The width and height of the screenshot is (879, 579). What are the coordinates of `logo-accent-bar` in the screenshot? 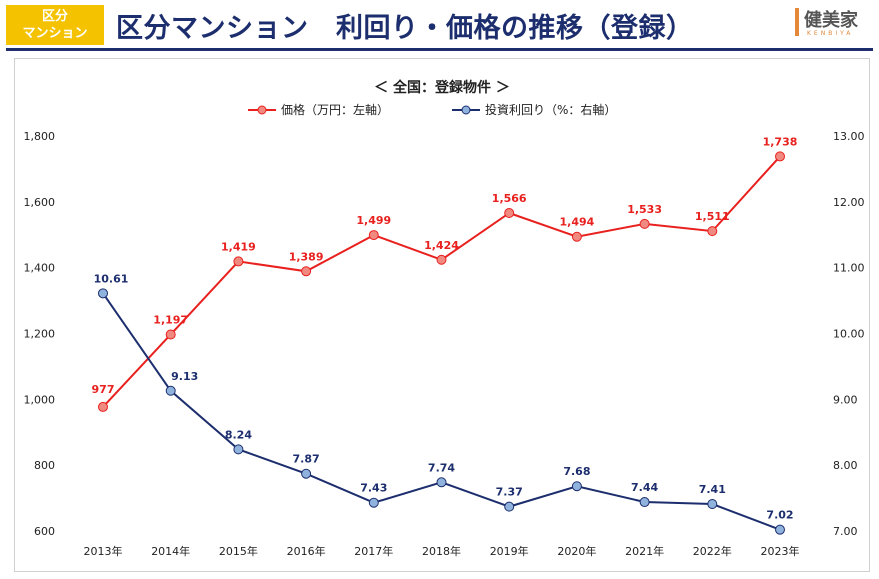 It's located at (797, 22).